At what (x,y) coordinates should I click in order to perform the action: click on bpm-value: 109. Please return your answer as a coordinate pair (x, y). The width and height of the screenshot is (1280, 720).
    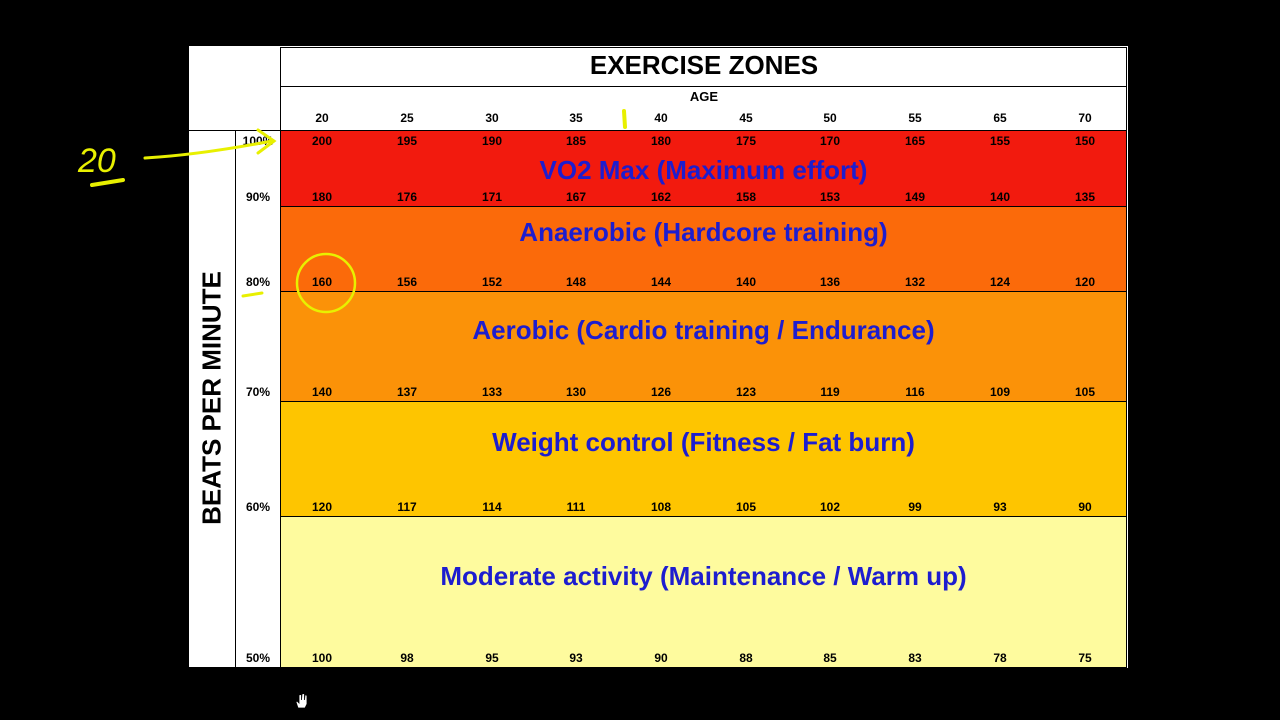
    Looking at the image, I should click on (1000, 392).